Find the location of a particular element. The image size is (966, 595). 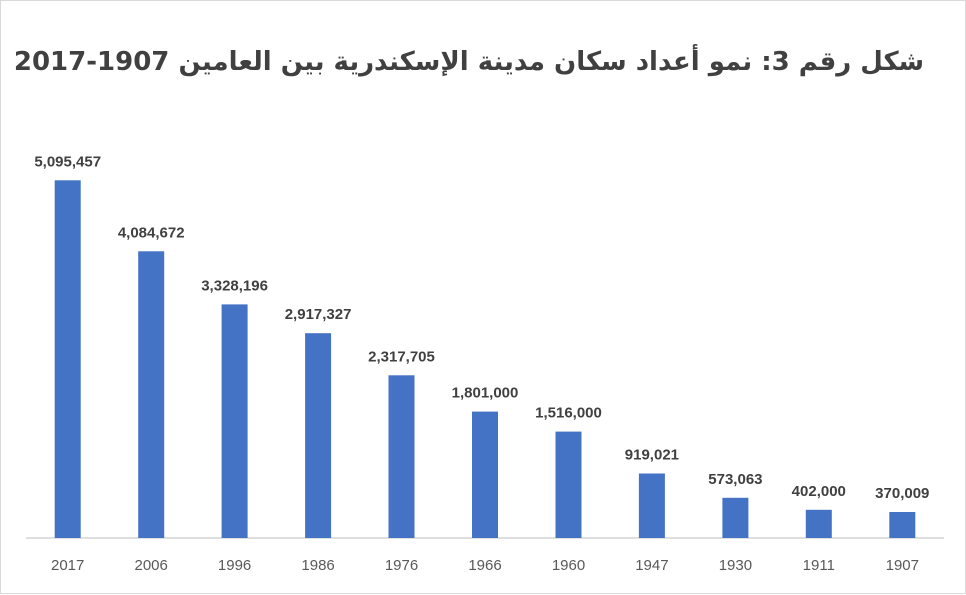

data-label-1911: 402,000 is located at coordinates (819, 491).